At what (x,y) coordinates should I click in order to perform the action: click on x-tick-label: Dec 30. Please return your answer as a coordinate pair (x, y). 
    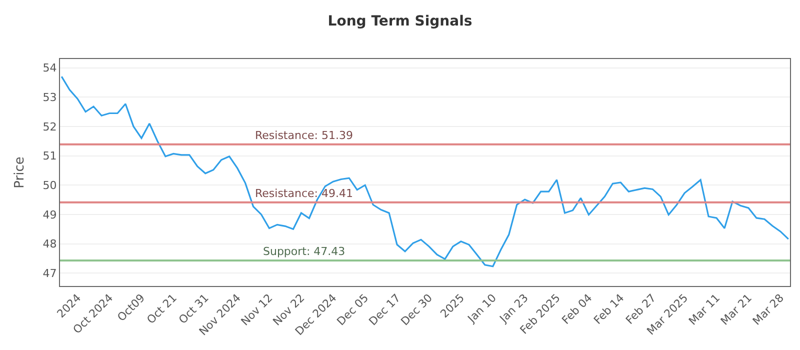
    Looking at the image, I should click on (416, 310).